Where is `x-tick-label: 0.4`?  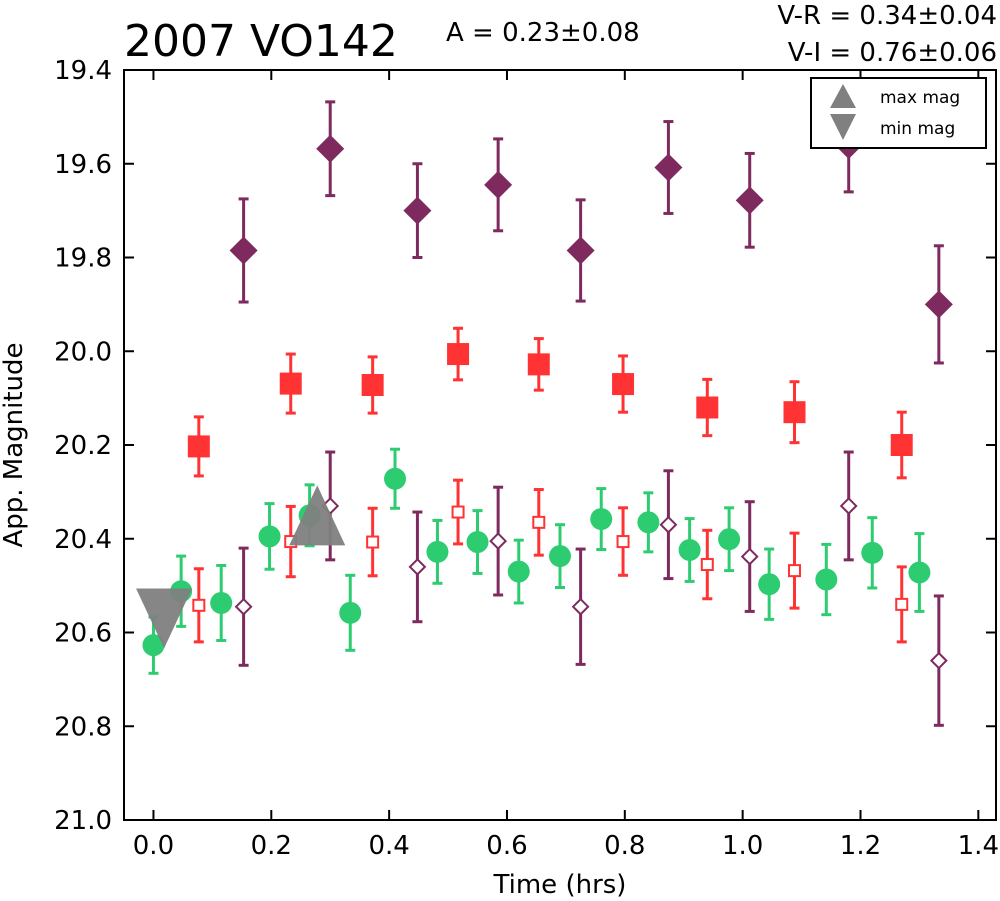
x-tick-label: 0.4 is located at coordinates (388, 846).